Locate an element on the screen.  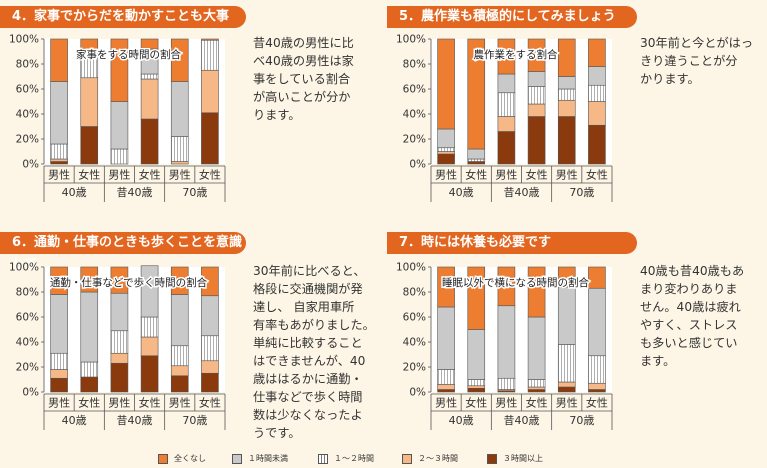
legend-label: １時間未満 is located at coordinates (268, 458).